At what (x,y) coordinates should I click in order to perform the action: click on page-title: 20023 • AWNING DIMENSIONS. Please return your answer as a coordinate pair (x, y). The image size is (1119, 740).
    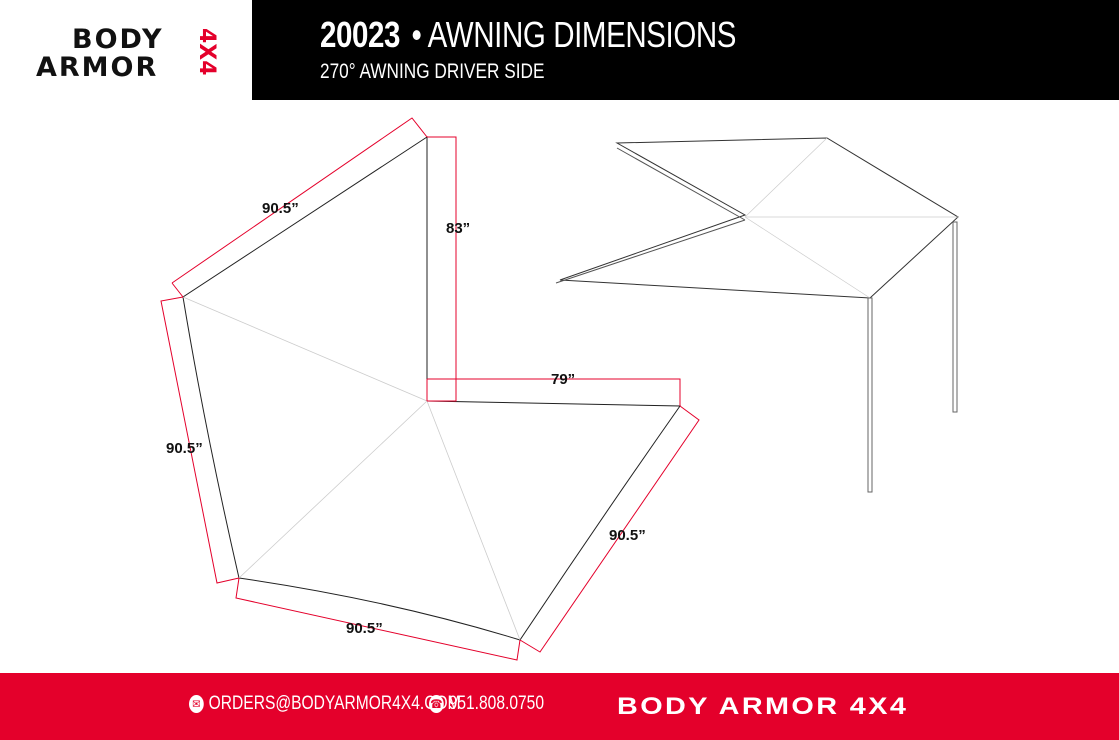
    Looking at the image, I should click on (528, 35).